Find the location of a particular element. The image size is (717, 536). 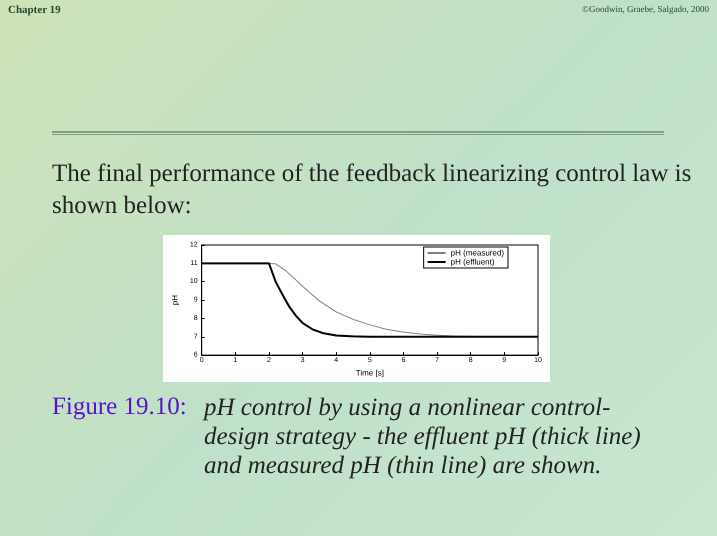

y-axis-title: pH is located at coordinates (175, 300).